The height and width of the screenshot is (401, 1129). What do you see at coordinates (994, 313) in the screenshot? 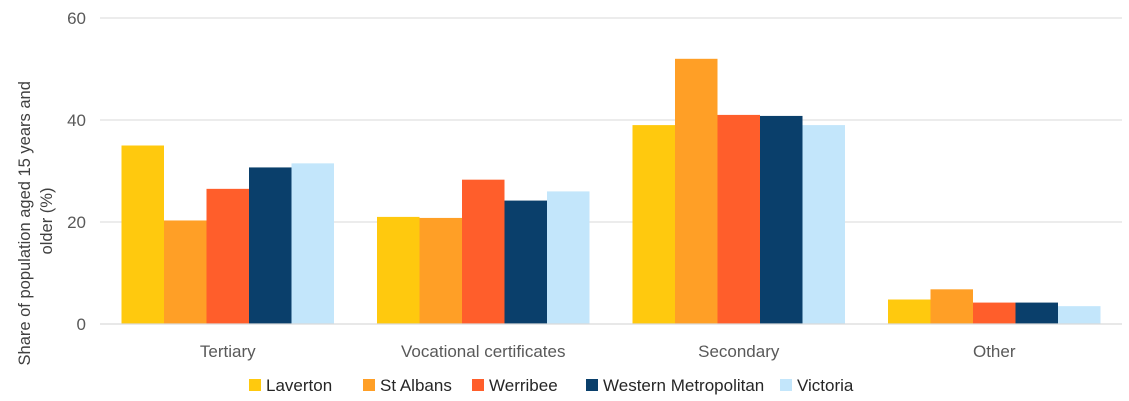
I see `bar-werribee-other` at bounding box center [994, 313].